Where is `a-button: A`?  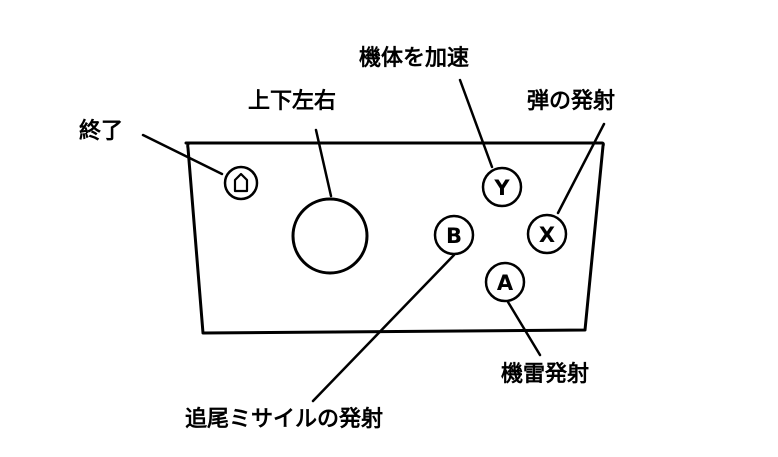
a-button: A is located at coordinates (505, 282).